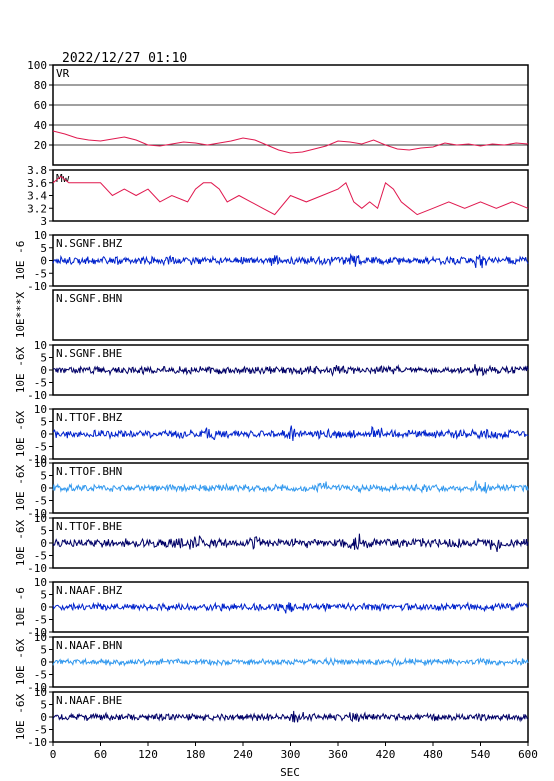  I want to click on panel-name: VR, so click(63, 73).